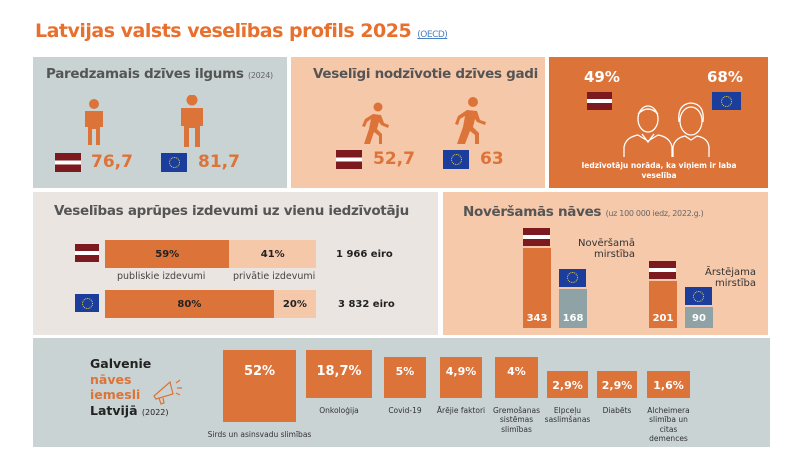  Describe the element at coordinates (161, 276) in the screenshot. I see `public-caption: publiskie izdevumi` at that location.